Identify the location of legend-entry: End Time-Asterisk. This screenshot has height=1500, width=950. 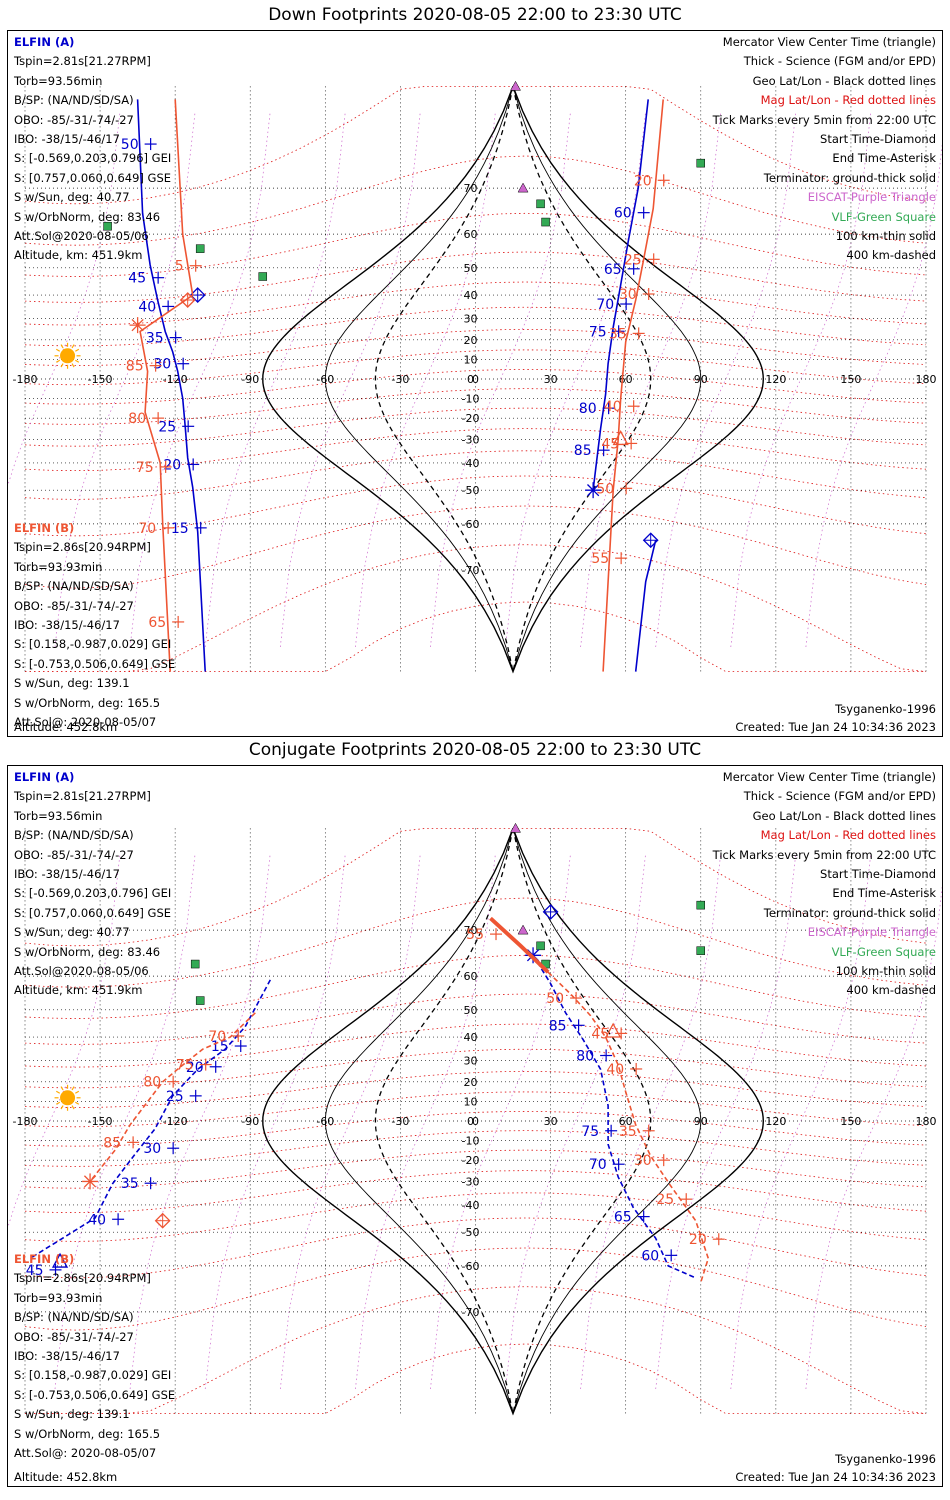
(884, 893).